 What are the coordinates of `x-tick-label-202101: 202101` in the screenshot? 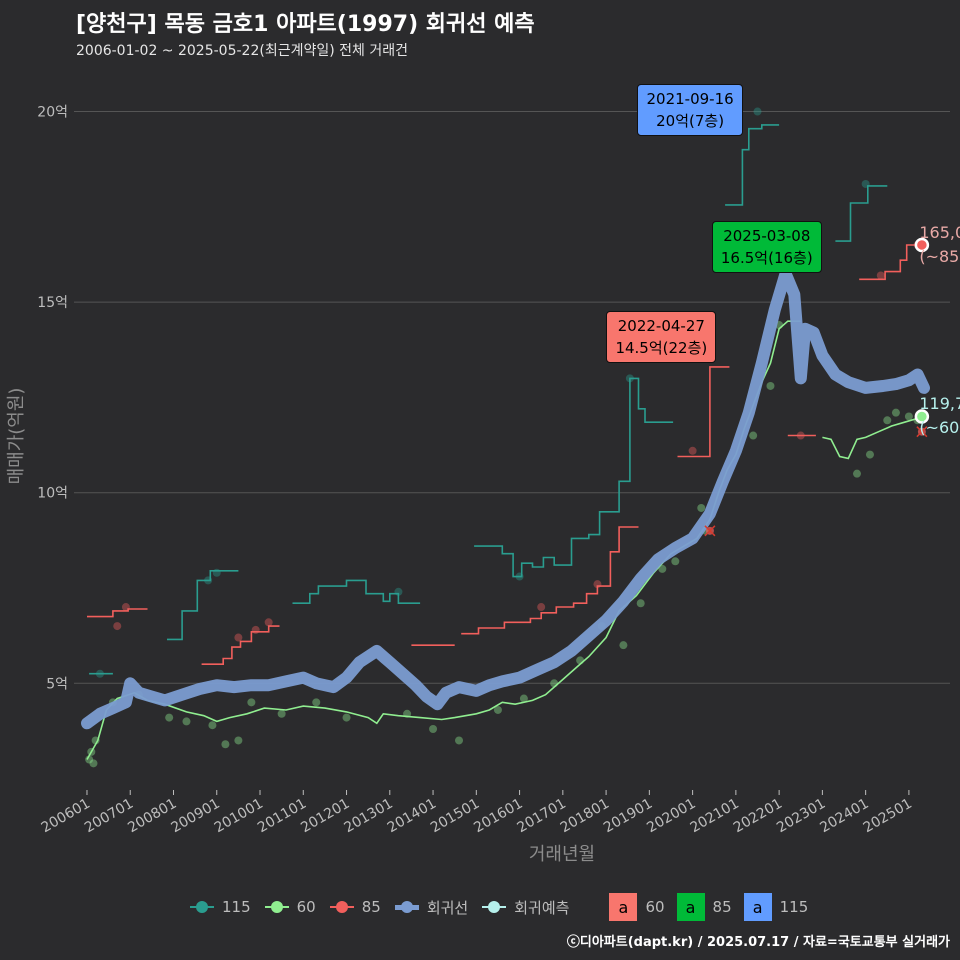 It's located at (715, 816).